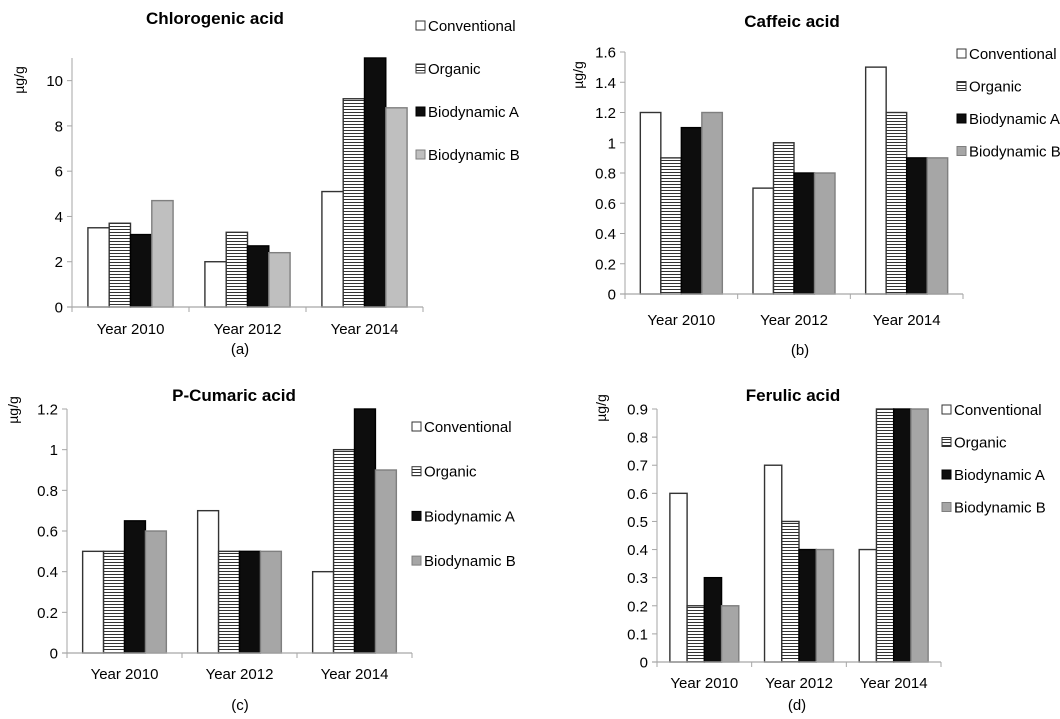  I want to click on y-tick-label: 8, so click(59, 126).